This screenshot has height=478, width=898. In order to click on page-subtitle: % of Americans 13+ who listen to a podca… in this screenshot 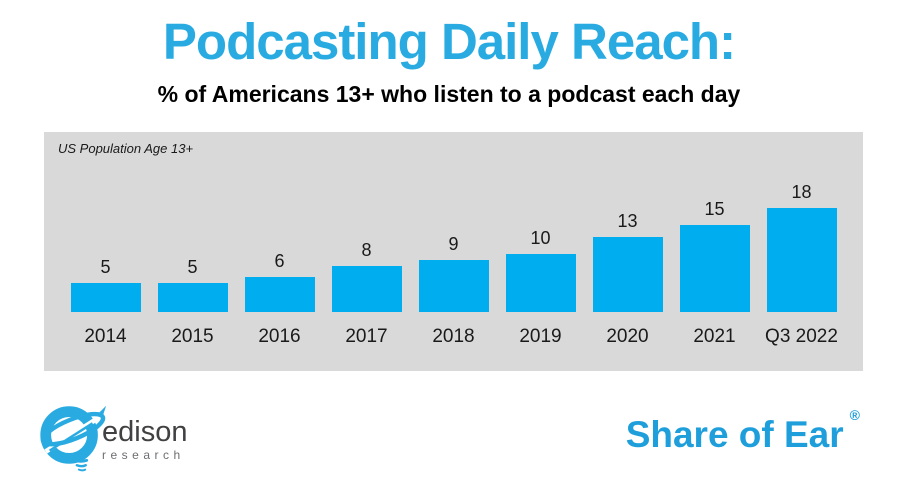, I will do `click(449, 94)`.